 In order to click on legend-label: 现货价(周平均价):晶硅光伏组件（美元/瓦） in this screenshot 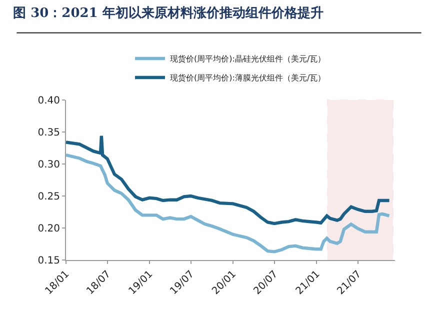, I will do `click(248, 59)`.